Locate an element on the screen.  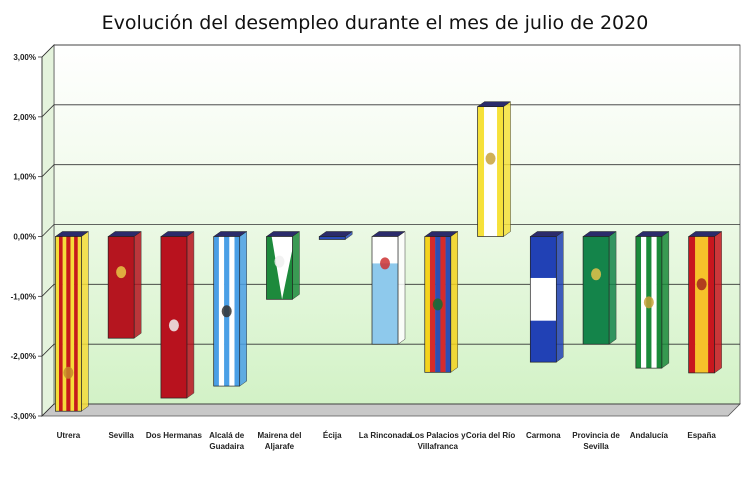
x-tick-label: Provincia de is located at coordinates (596, 435).